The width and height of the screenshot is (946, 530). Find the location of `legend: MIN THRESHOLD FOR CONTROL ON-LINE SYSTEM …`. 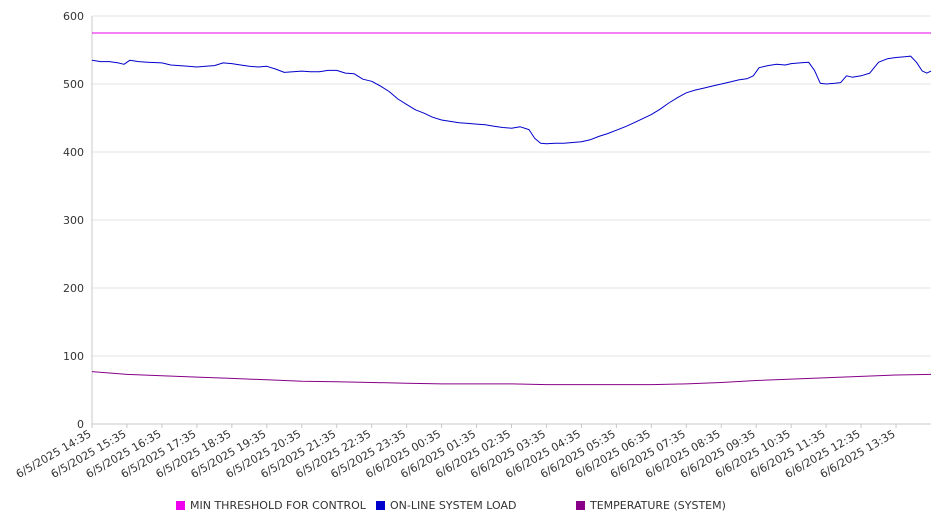

legend: MIN THRESHOLD FOR CONTROL ON-LINE SYSTEM … is located at coordinates (451, 505).